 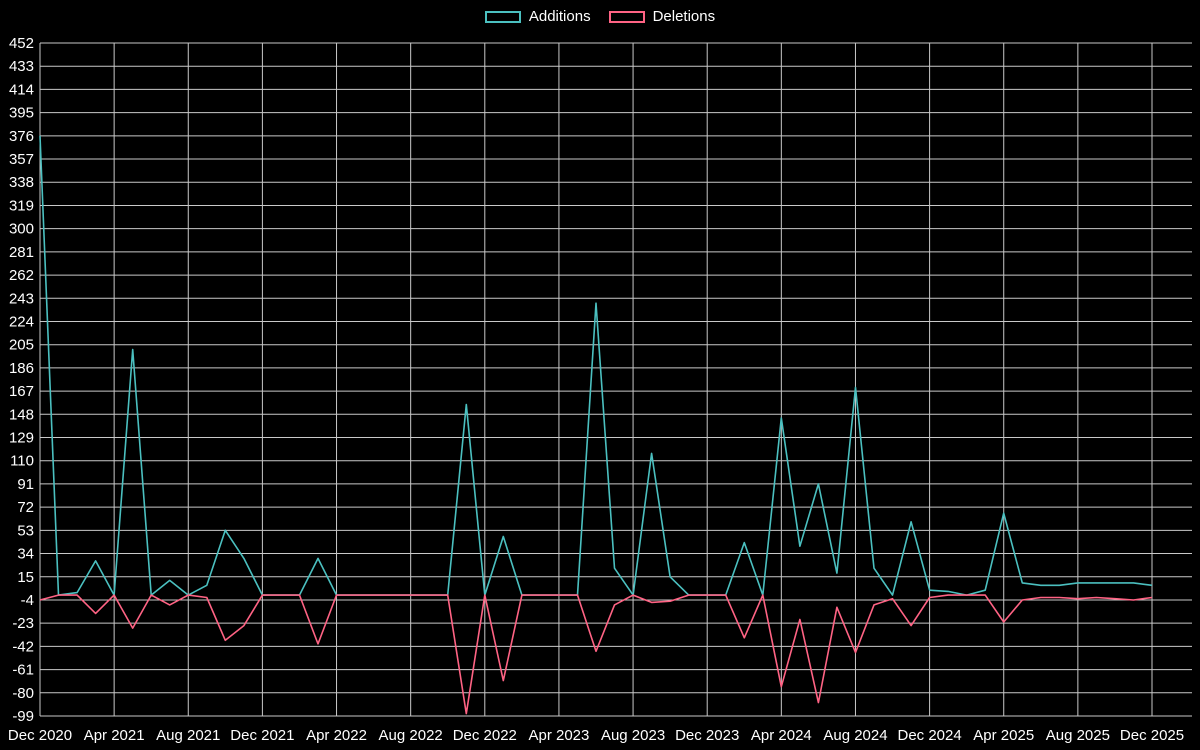 I want to click on y-tick-label: 224, so click(x=21, y=321).